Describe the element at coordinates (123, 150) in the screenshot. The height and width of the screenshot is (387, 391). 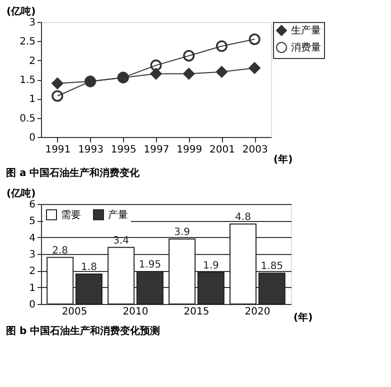
I see `x-tick-label: 1995` at that location.